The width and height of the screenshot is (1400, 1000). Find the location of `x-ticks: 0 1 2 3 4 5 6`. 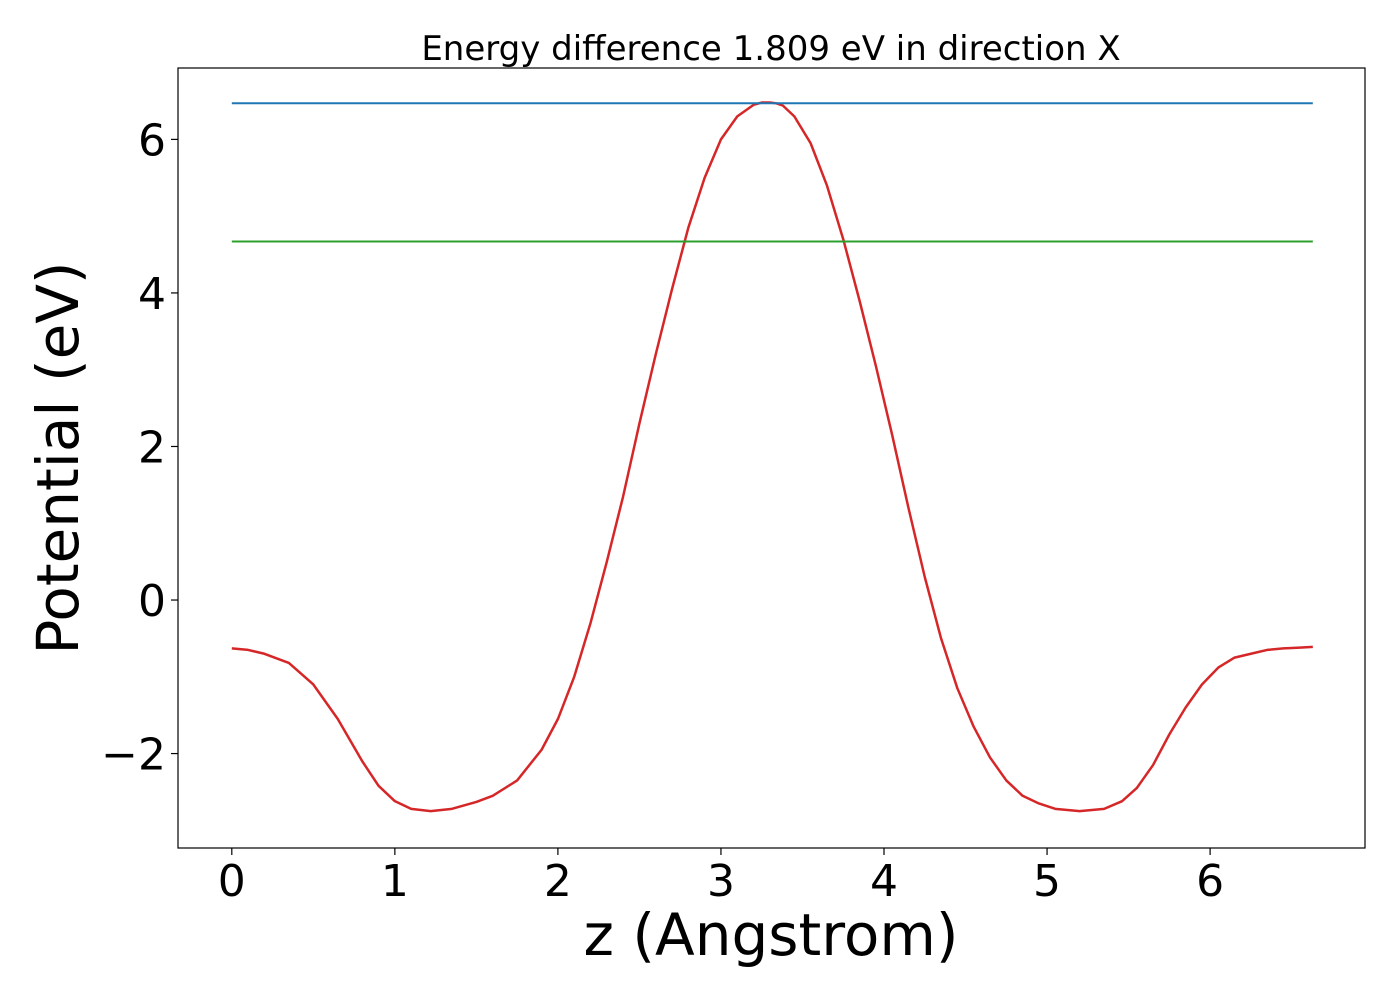

x-ticks: 0 1 2 3 4 5 6 is located at coordinates (721, 877).